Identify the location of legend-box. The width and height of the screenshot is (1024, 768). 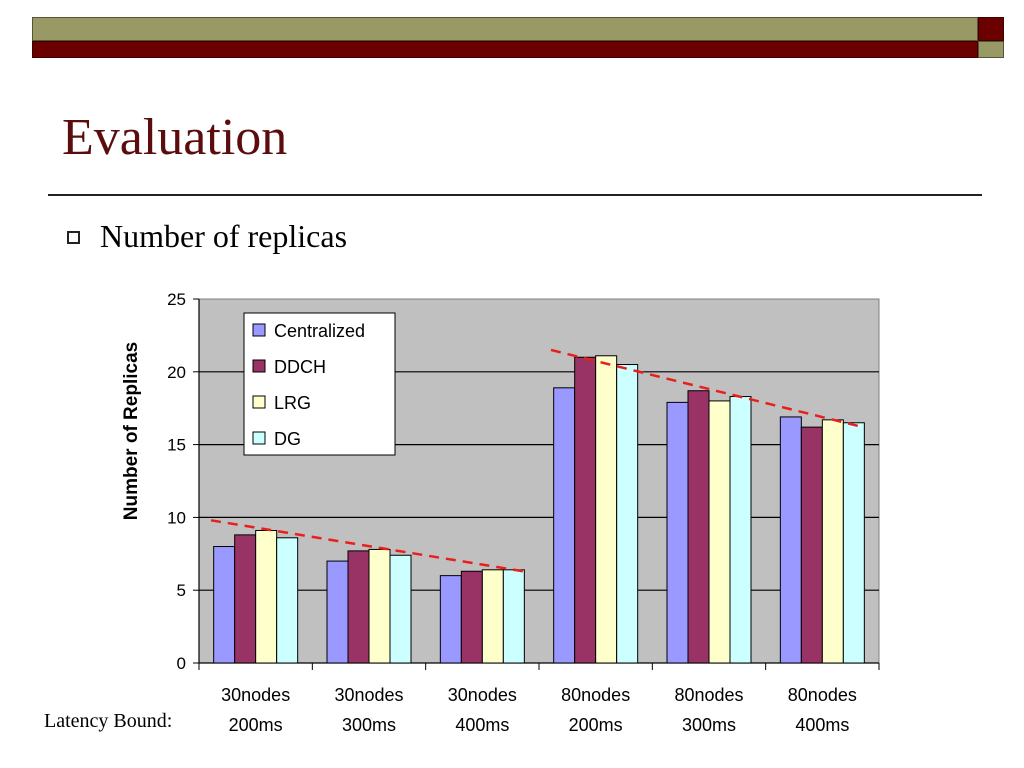
(319, 384).